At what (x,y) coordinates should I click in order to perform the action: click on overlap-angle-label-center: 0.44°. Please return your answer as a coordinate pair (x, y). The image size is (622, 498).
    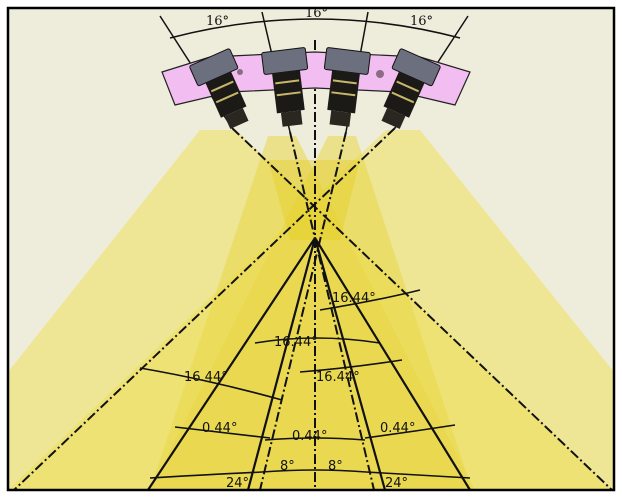
    Looking at the image, I should click on (309, 436).